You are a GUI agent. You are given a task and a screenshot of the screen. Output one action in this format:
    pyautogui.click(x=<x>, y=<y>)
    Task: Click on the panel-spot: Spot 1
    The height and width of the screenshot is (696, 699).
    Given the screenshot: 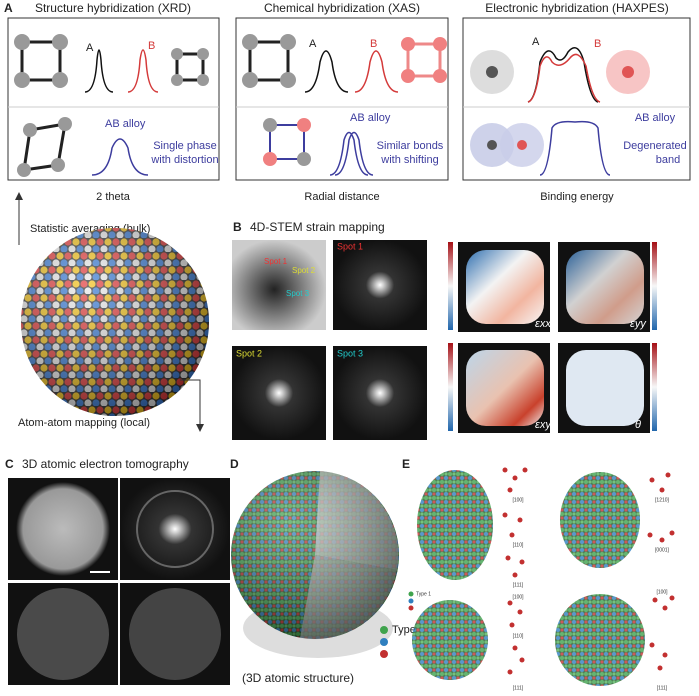 What is the action you would take?
    pyautogui.click(x=350, y=246)
    